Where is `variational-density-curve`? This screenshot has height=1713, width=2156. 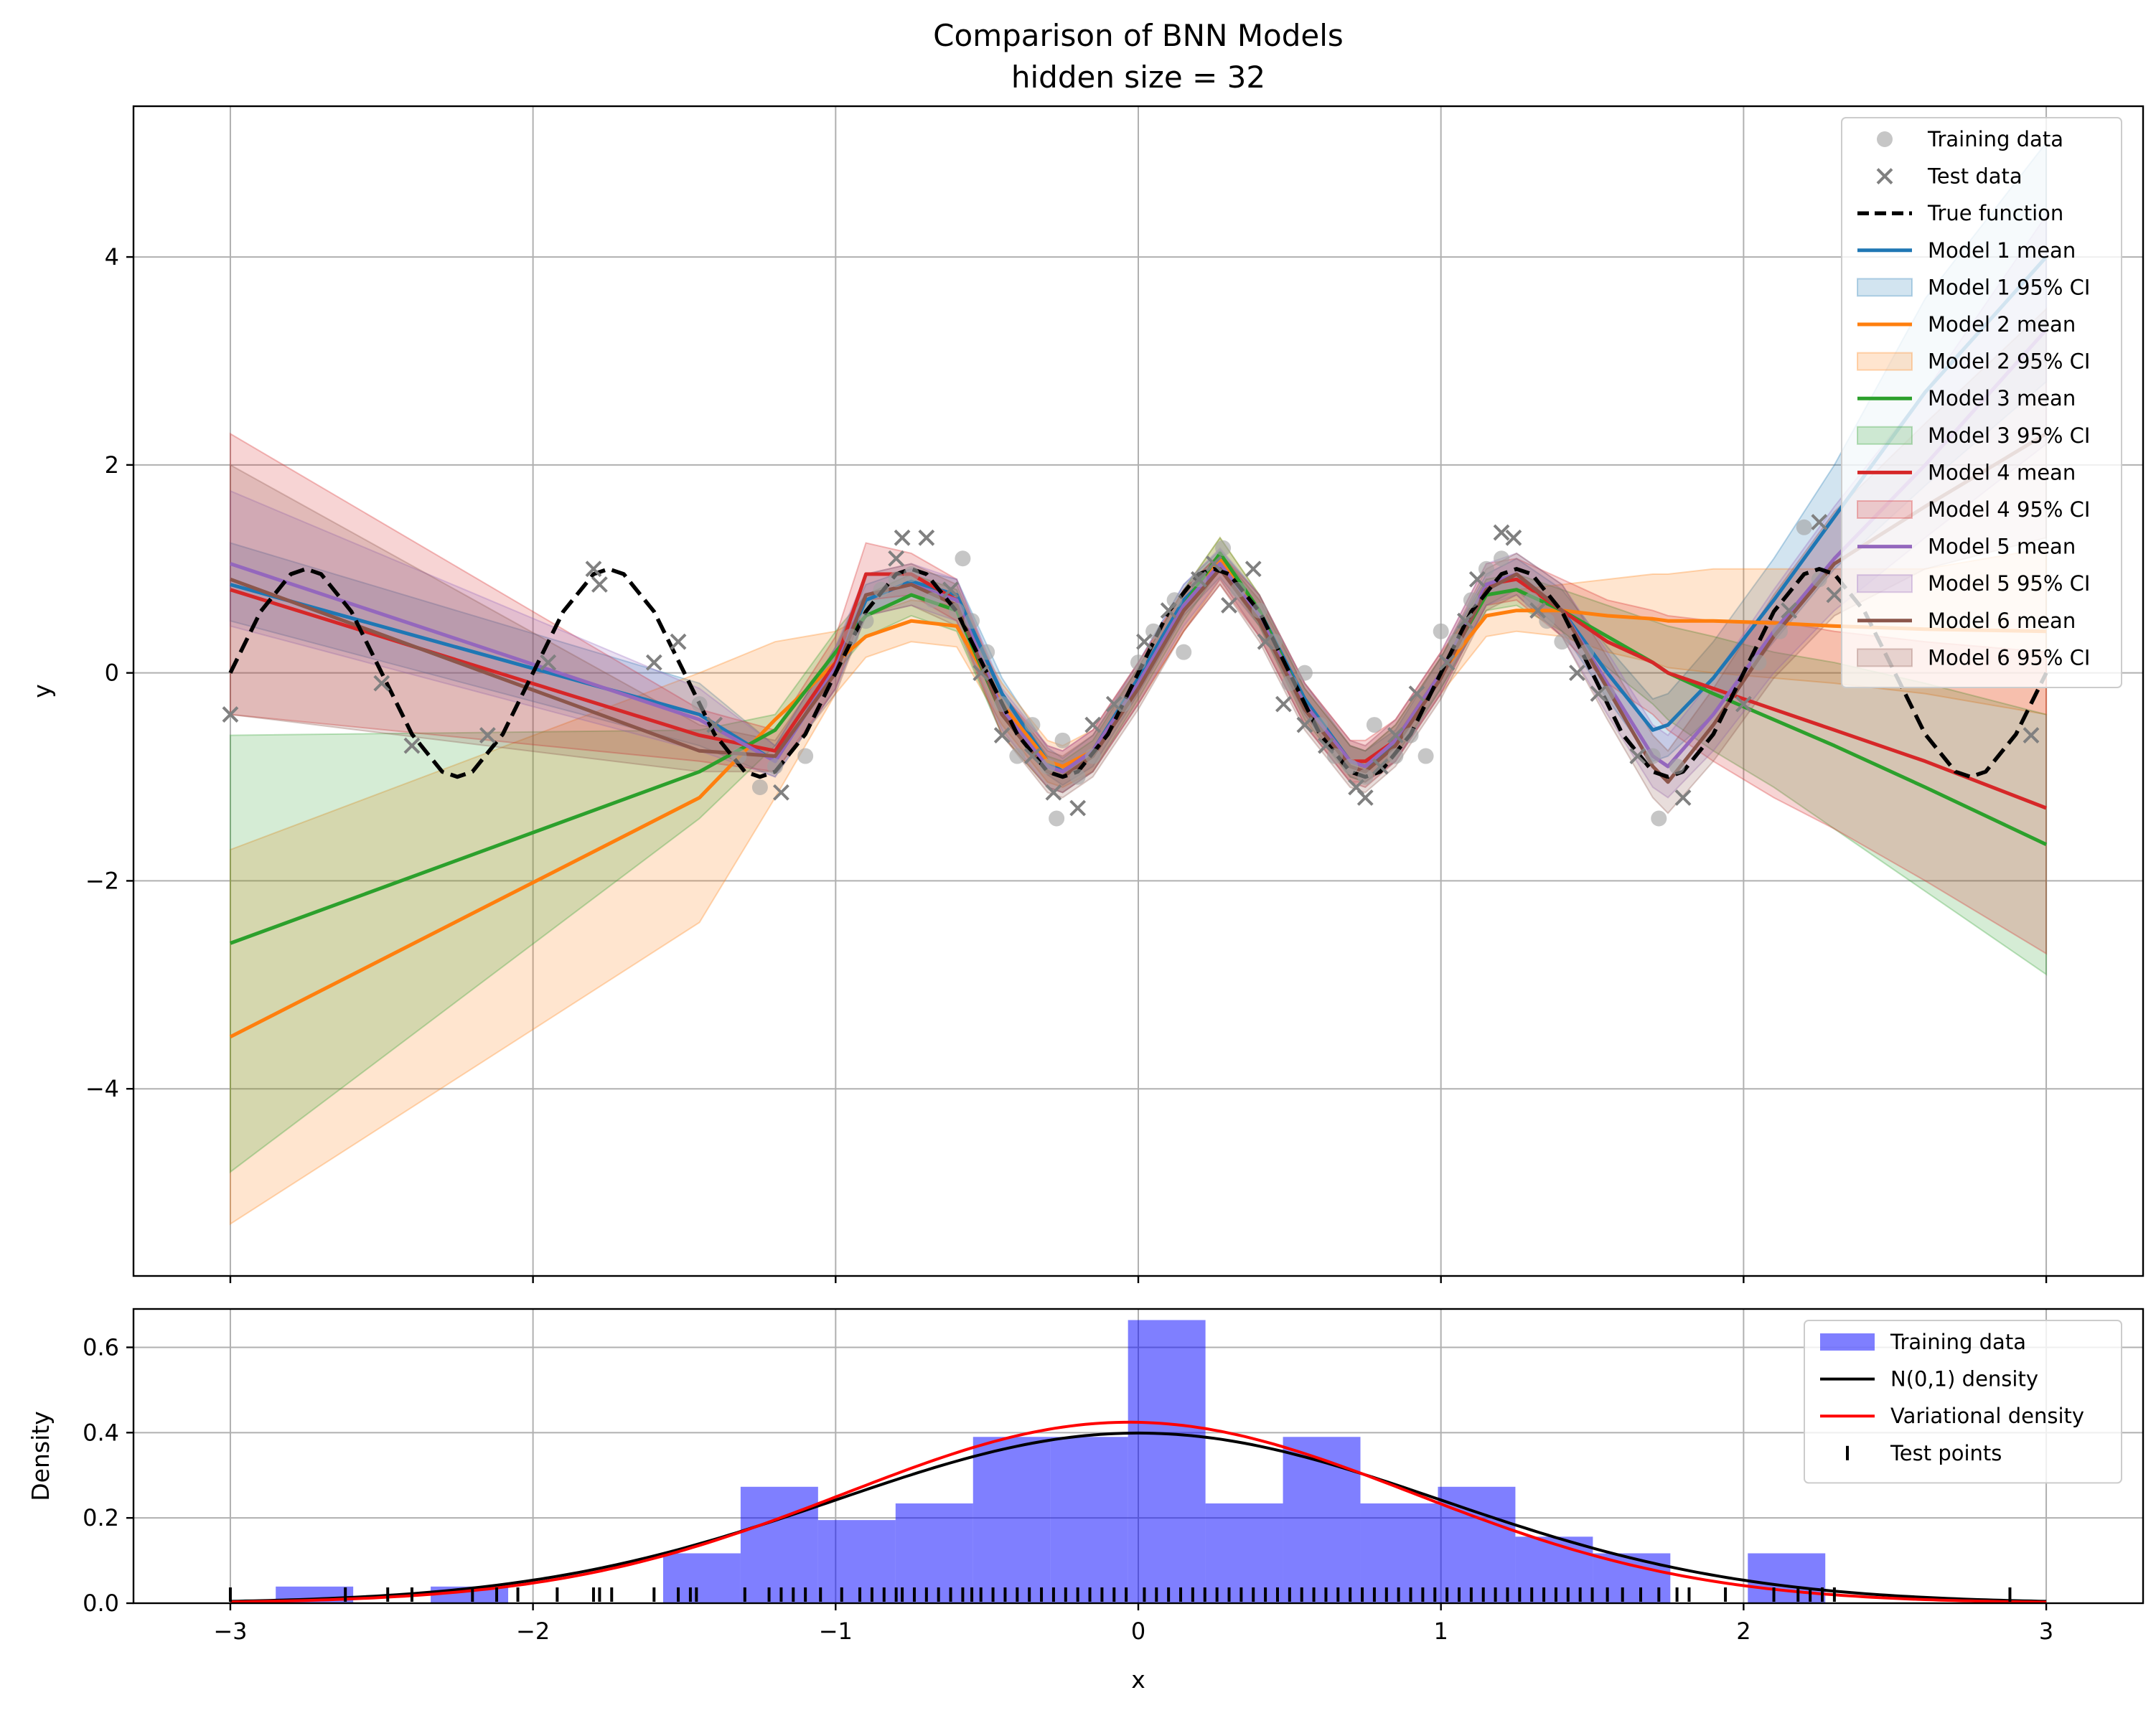
variational-density-curve is located at coordinates (1138, 1512).